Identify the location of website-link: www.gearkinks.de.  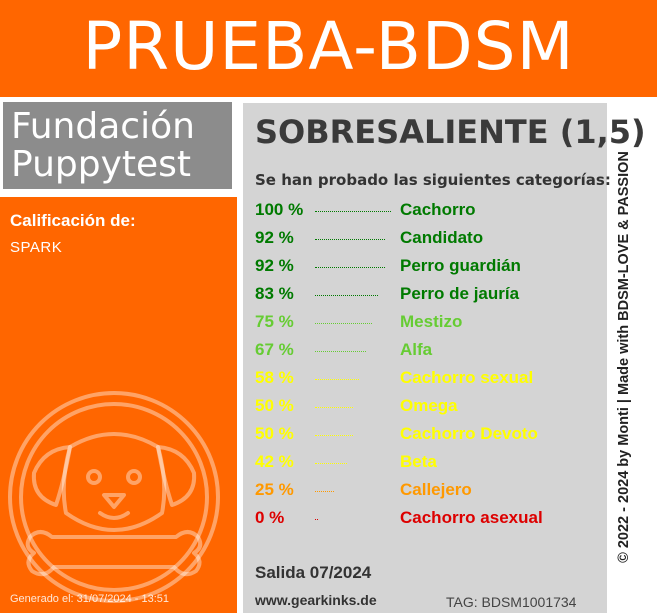
(316, 600).